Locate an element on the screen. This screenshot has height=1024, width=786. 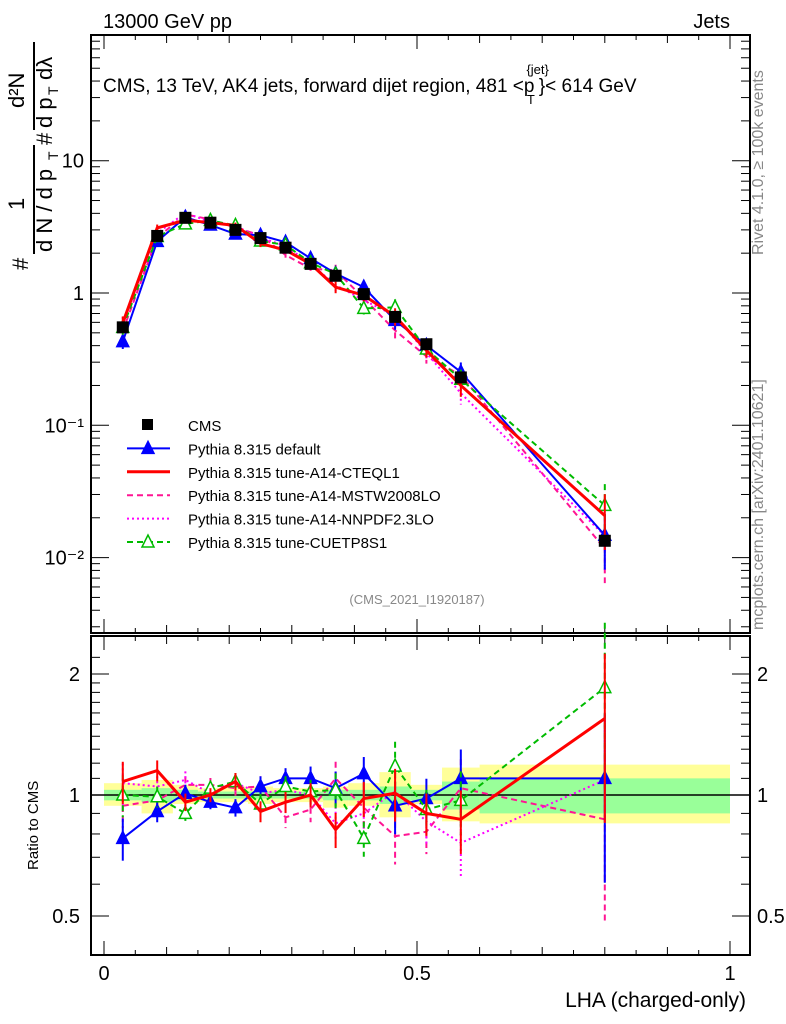
legend-label: Pythia 8.315 tune-A14-NNPDF2.3LO is located at coordinates (311, 520).